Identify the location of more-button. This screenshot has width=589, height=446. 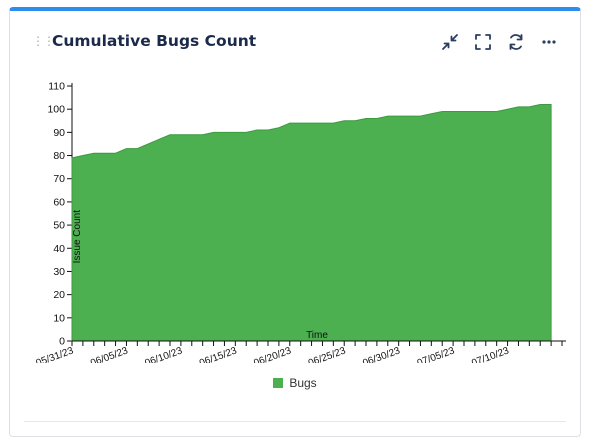
(549, 42).